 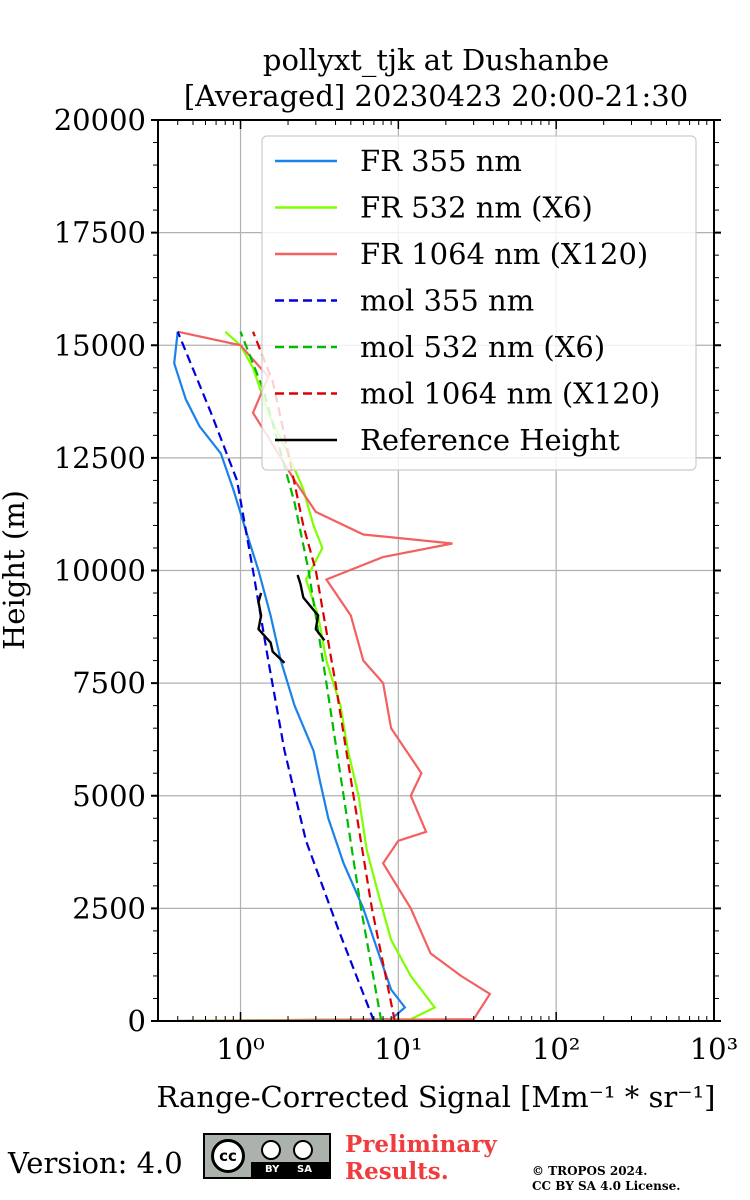 I want to click on badge-by-label: BY, so click(x=272, y=1169).